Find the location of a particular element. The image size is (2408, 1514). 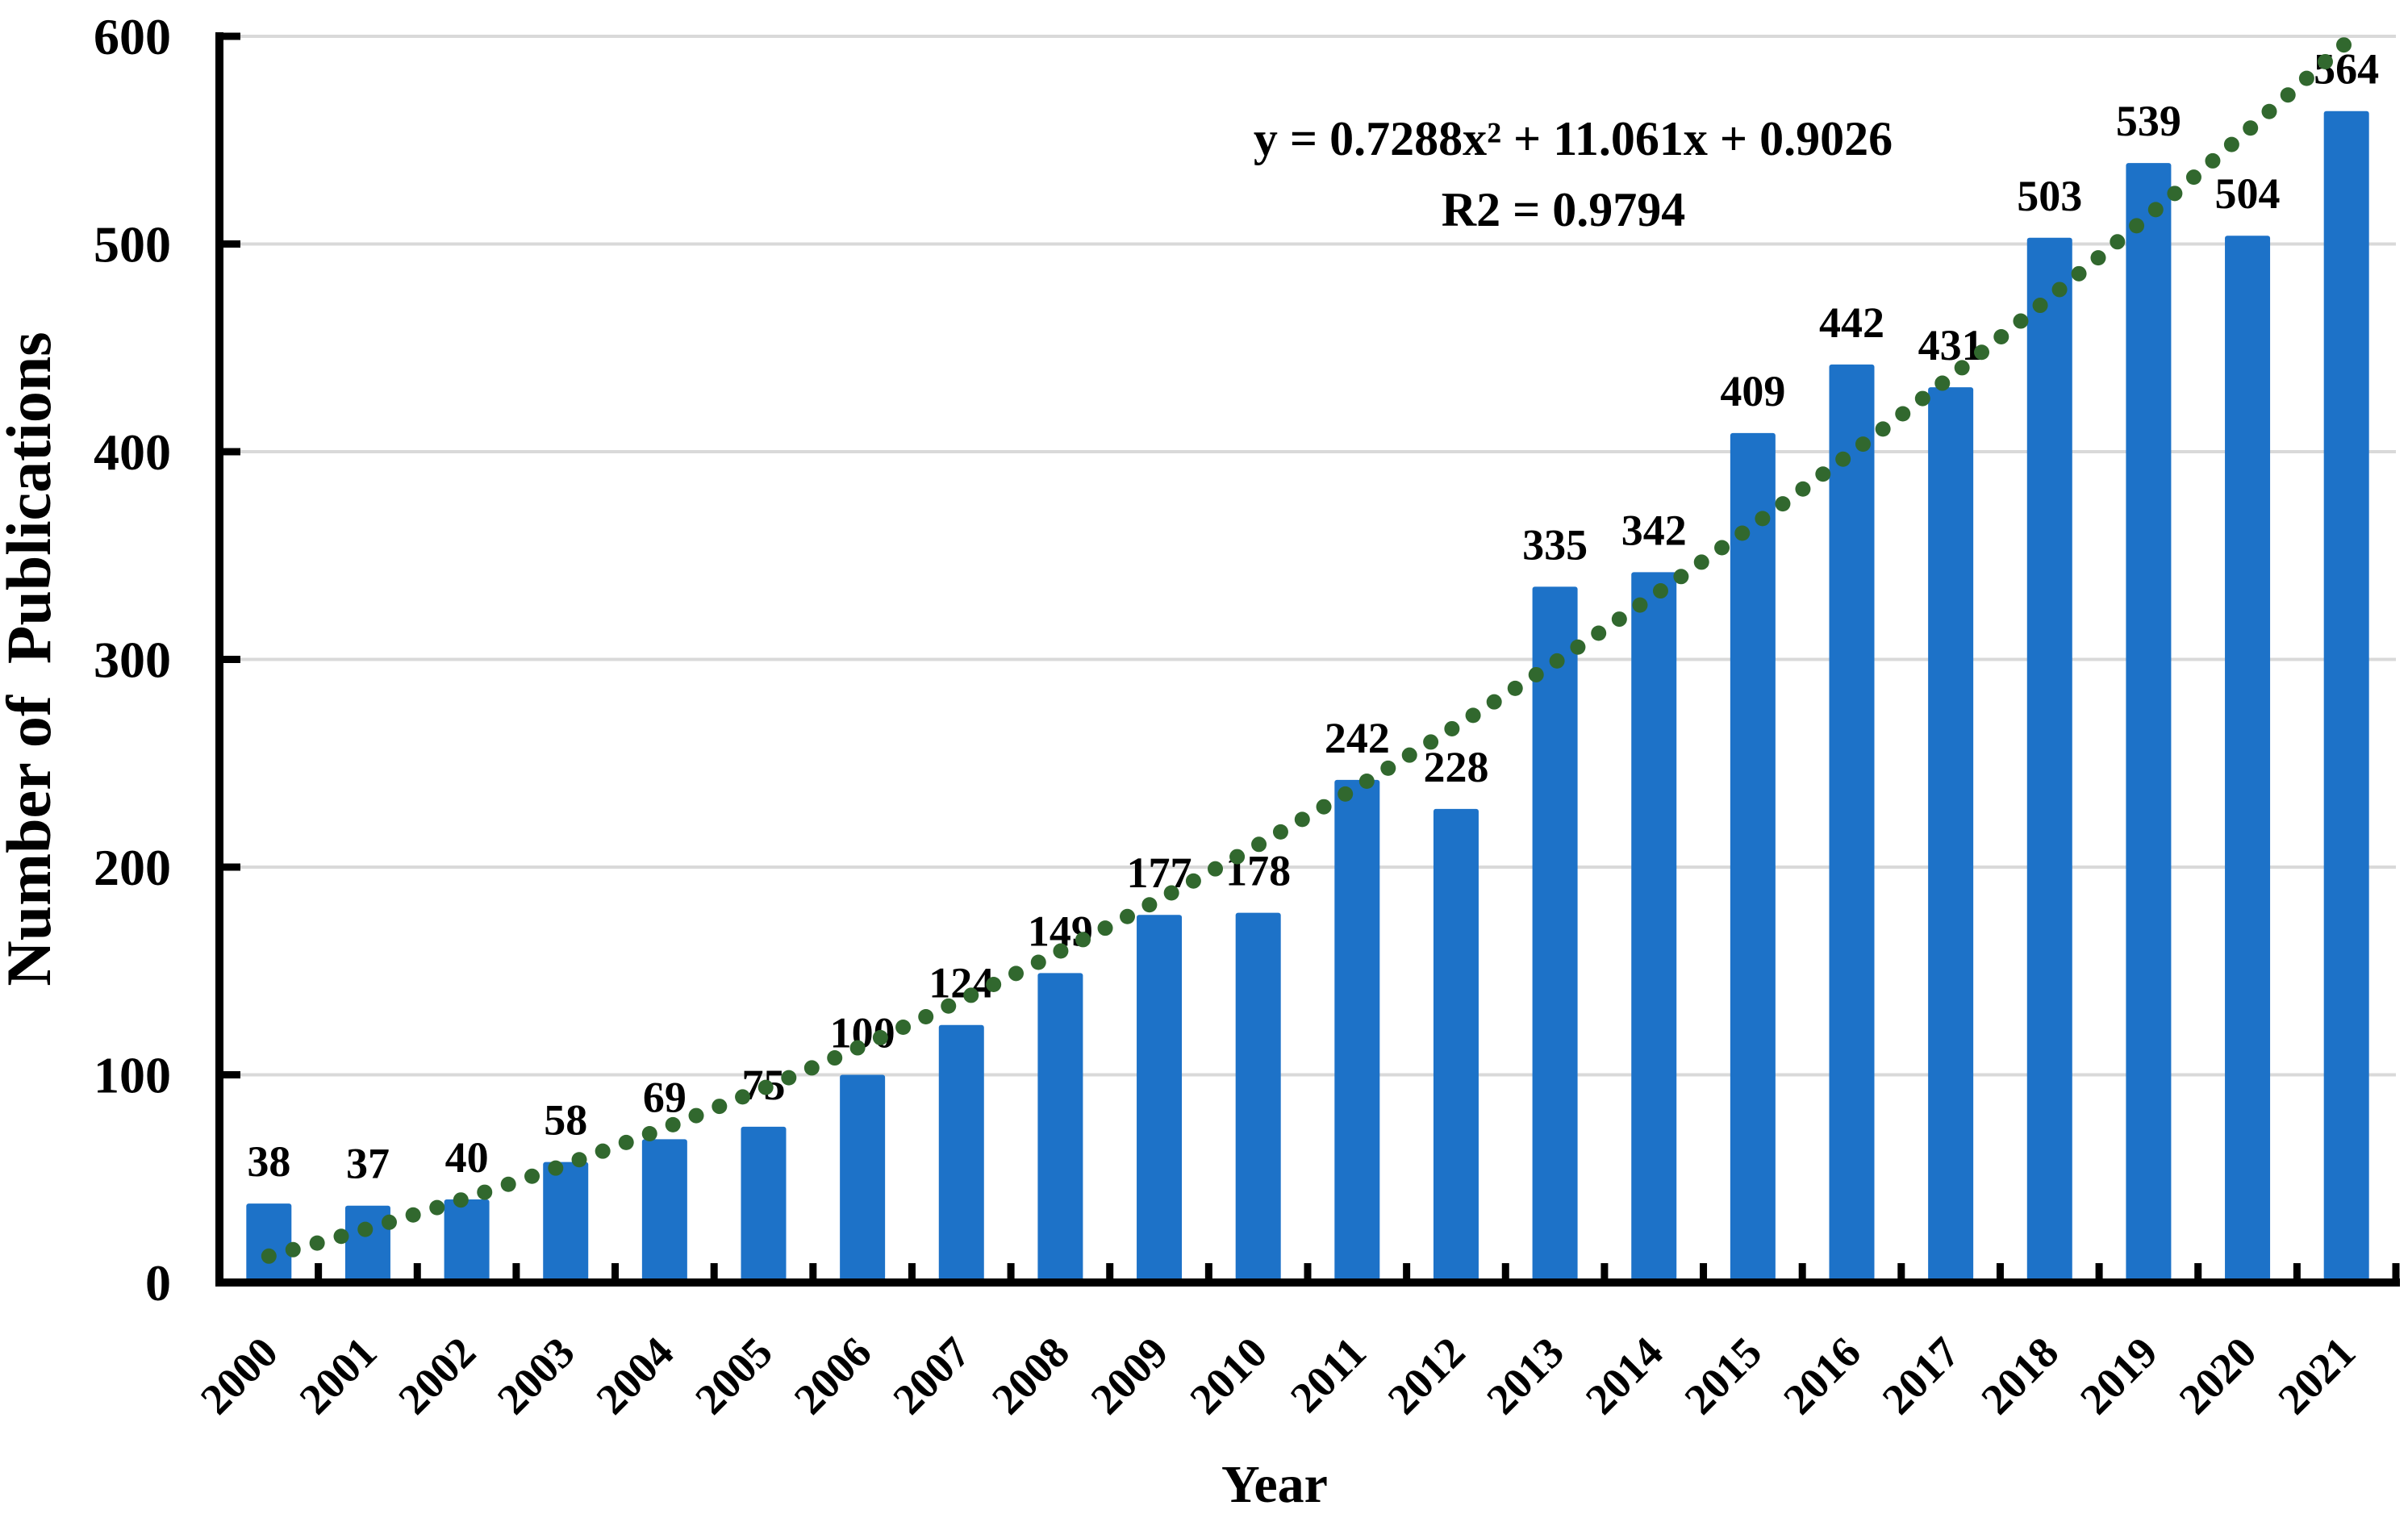

bar-2009 is located at coordinates (1160, 1099).